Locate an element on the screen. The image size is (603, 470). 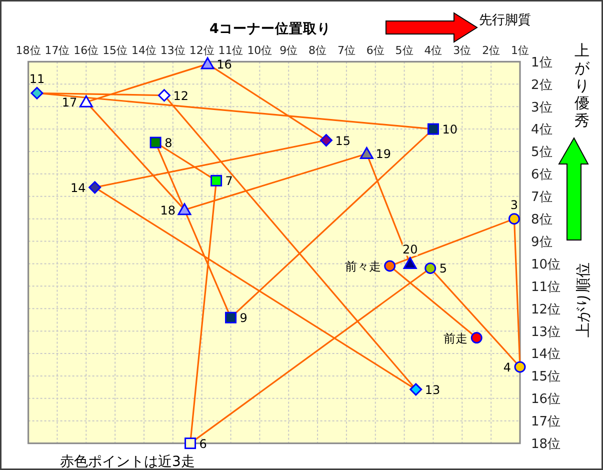
x-tick-label: 18位 is located at coordinates (28, 50).